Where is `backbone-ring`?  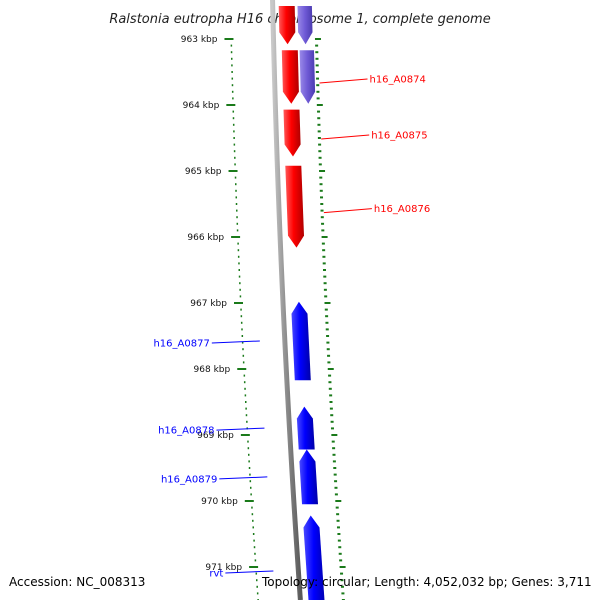
backbone-ring is located at coordinates (286, 300).